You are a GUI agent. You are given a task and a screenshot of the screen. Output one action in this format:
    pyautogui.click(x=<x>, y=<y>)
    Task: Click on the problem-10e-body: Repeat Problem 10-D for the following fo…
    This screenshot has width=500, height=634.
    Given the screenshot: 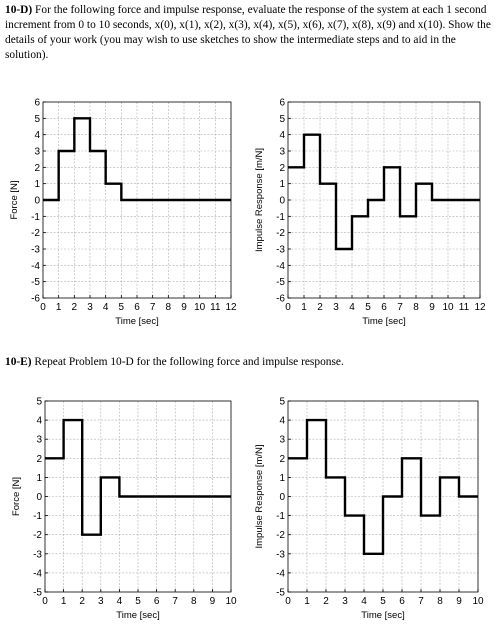 What is the action you would take?
    pyautogui.click(x=187, y=362)
    